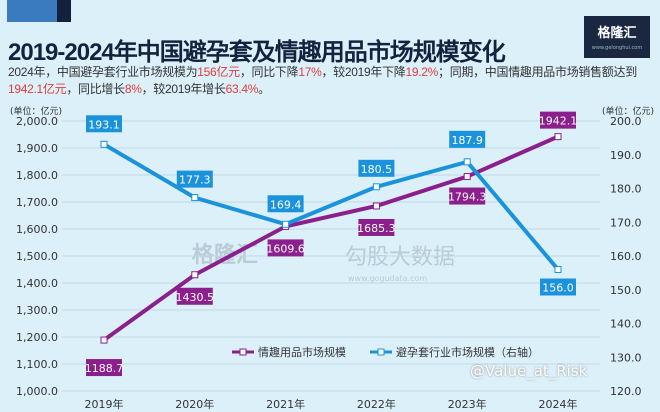  I want to click on data-label: 193.1, so click(104, 124).